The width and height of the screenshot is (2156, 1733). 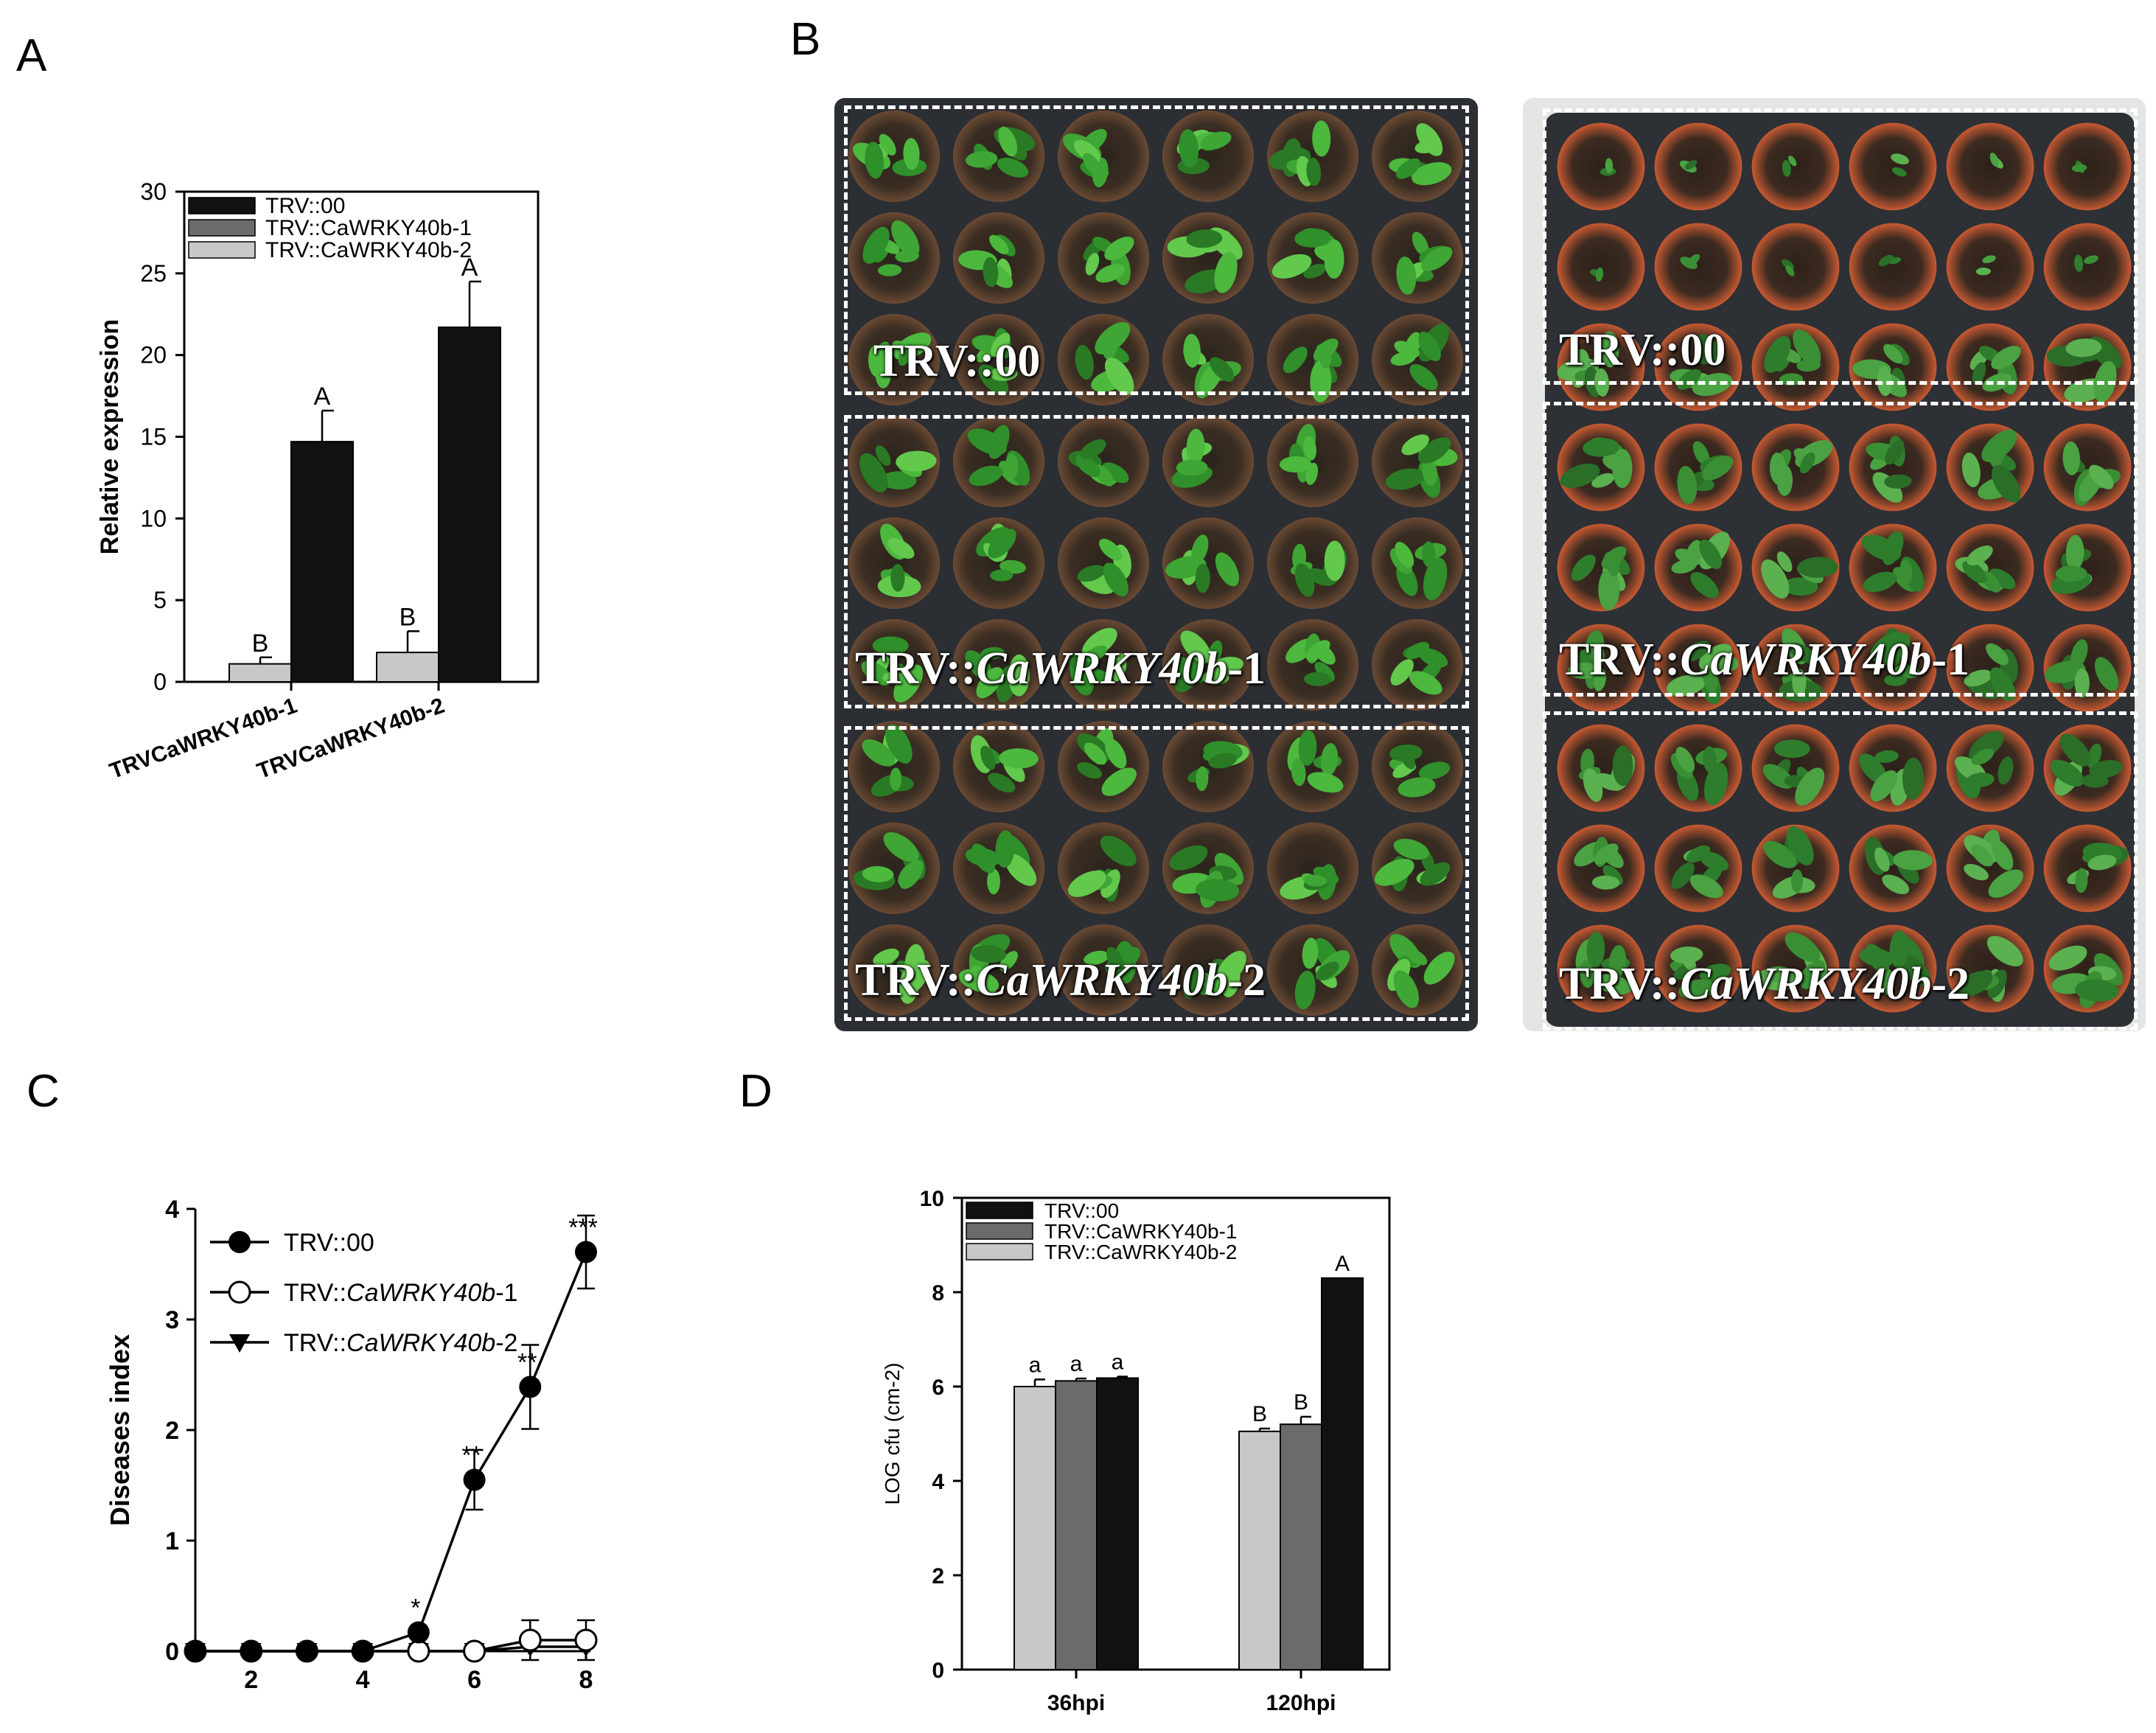 I want to click on y-tick-label: 0, so click(x=160, y=682).